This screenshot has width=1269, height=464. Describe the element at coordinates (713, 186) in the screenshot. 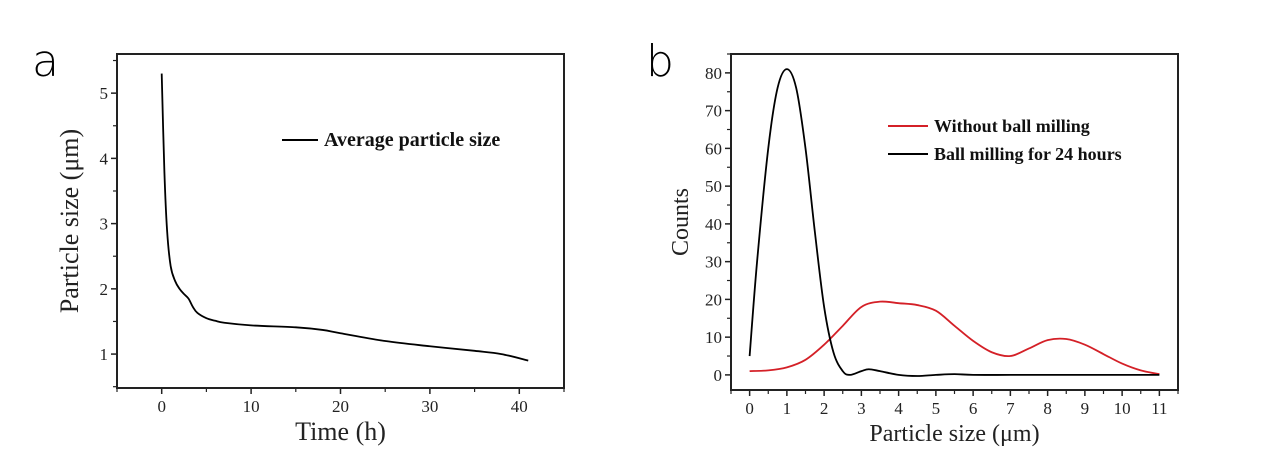

I see `y-tick-label: 50` at that location.